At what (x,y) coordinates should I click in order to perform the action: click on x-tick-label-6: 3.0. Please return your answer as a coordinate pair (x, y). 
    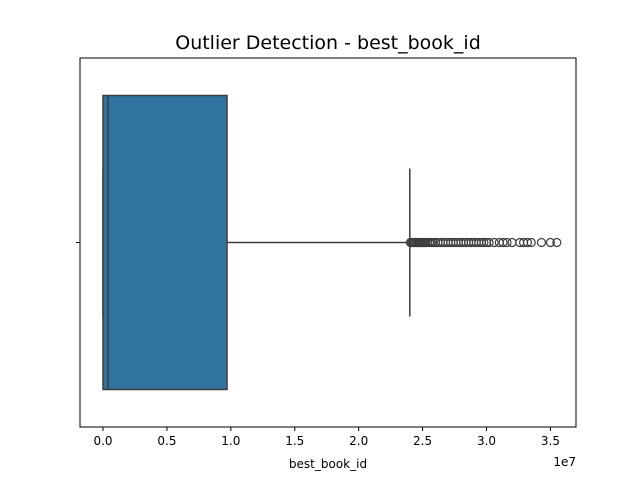
    Looking at the image, I should click on (486, 441).